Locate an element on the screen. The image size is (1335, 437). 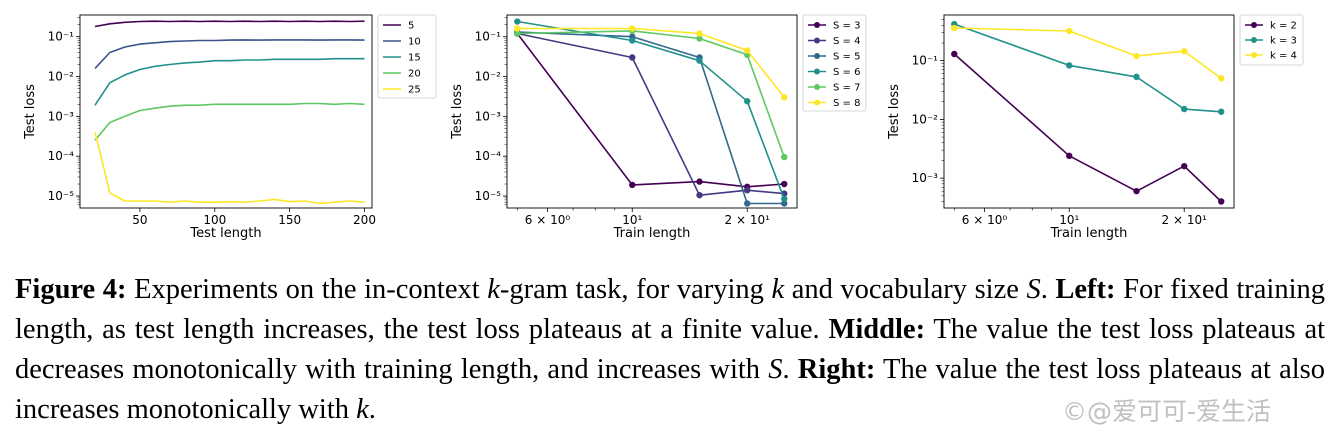
x-tick-label: 10¹ is located at coordinates (1069, 220).